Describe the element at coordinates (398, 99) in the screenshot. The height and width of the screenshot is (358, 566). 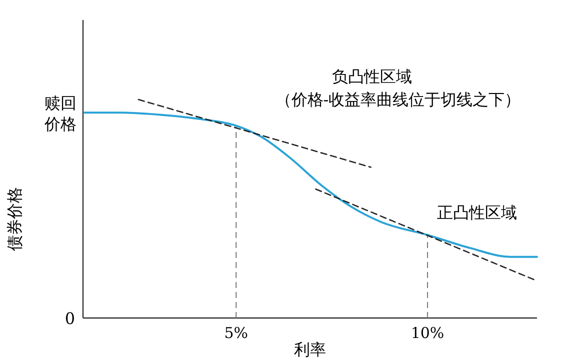
I see `annotation: （价格-收益率曲线位于切线之下）` at that location.